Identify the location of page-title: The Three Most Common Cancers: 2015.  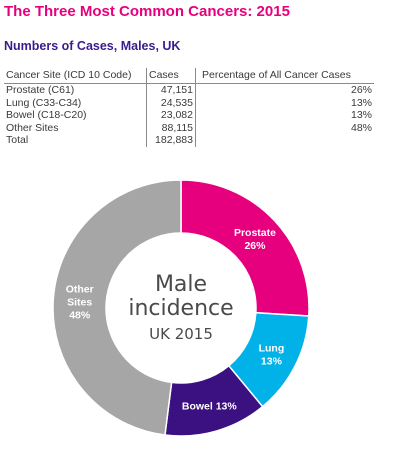
(147, 11).